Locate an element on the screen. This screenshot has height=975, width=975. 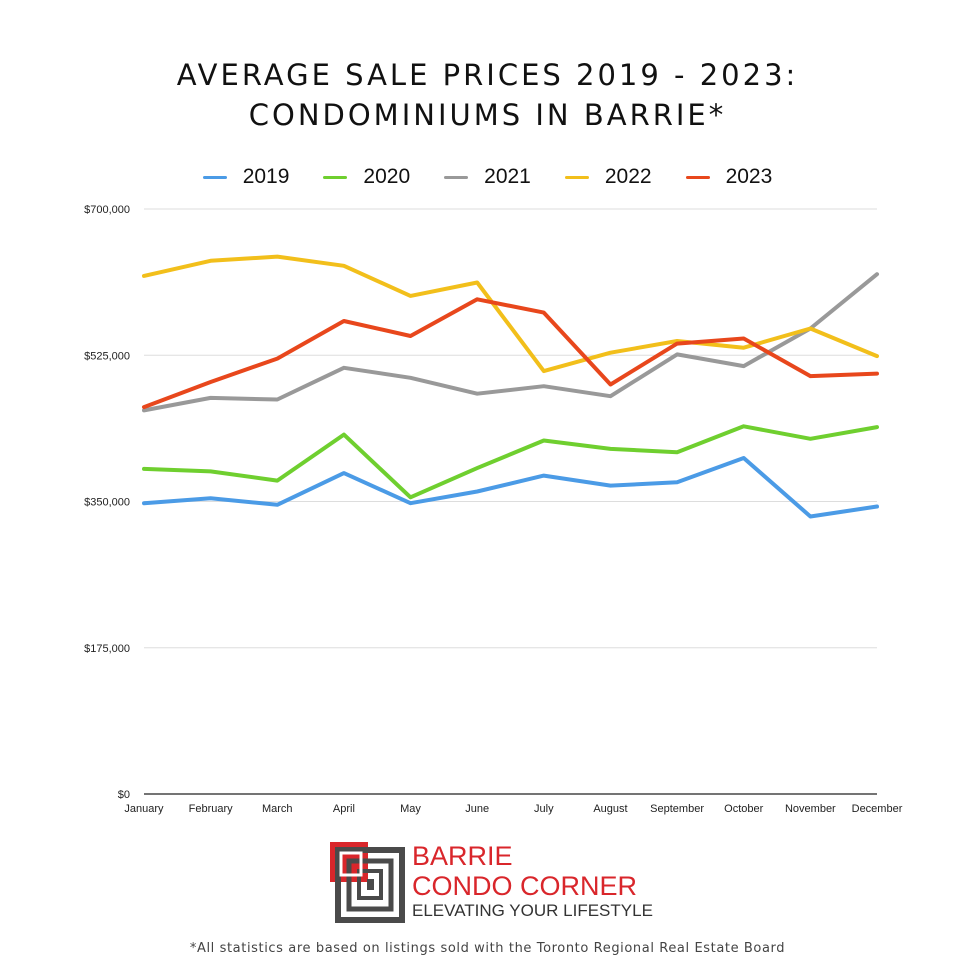
legend-item-2019: 2019 is located at coordinates (246, 177).